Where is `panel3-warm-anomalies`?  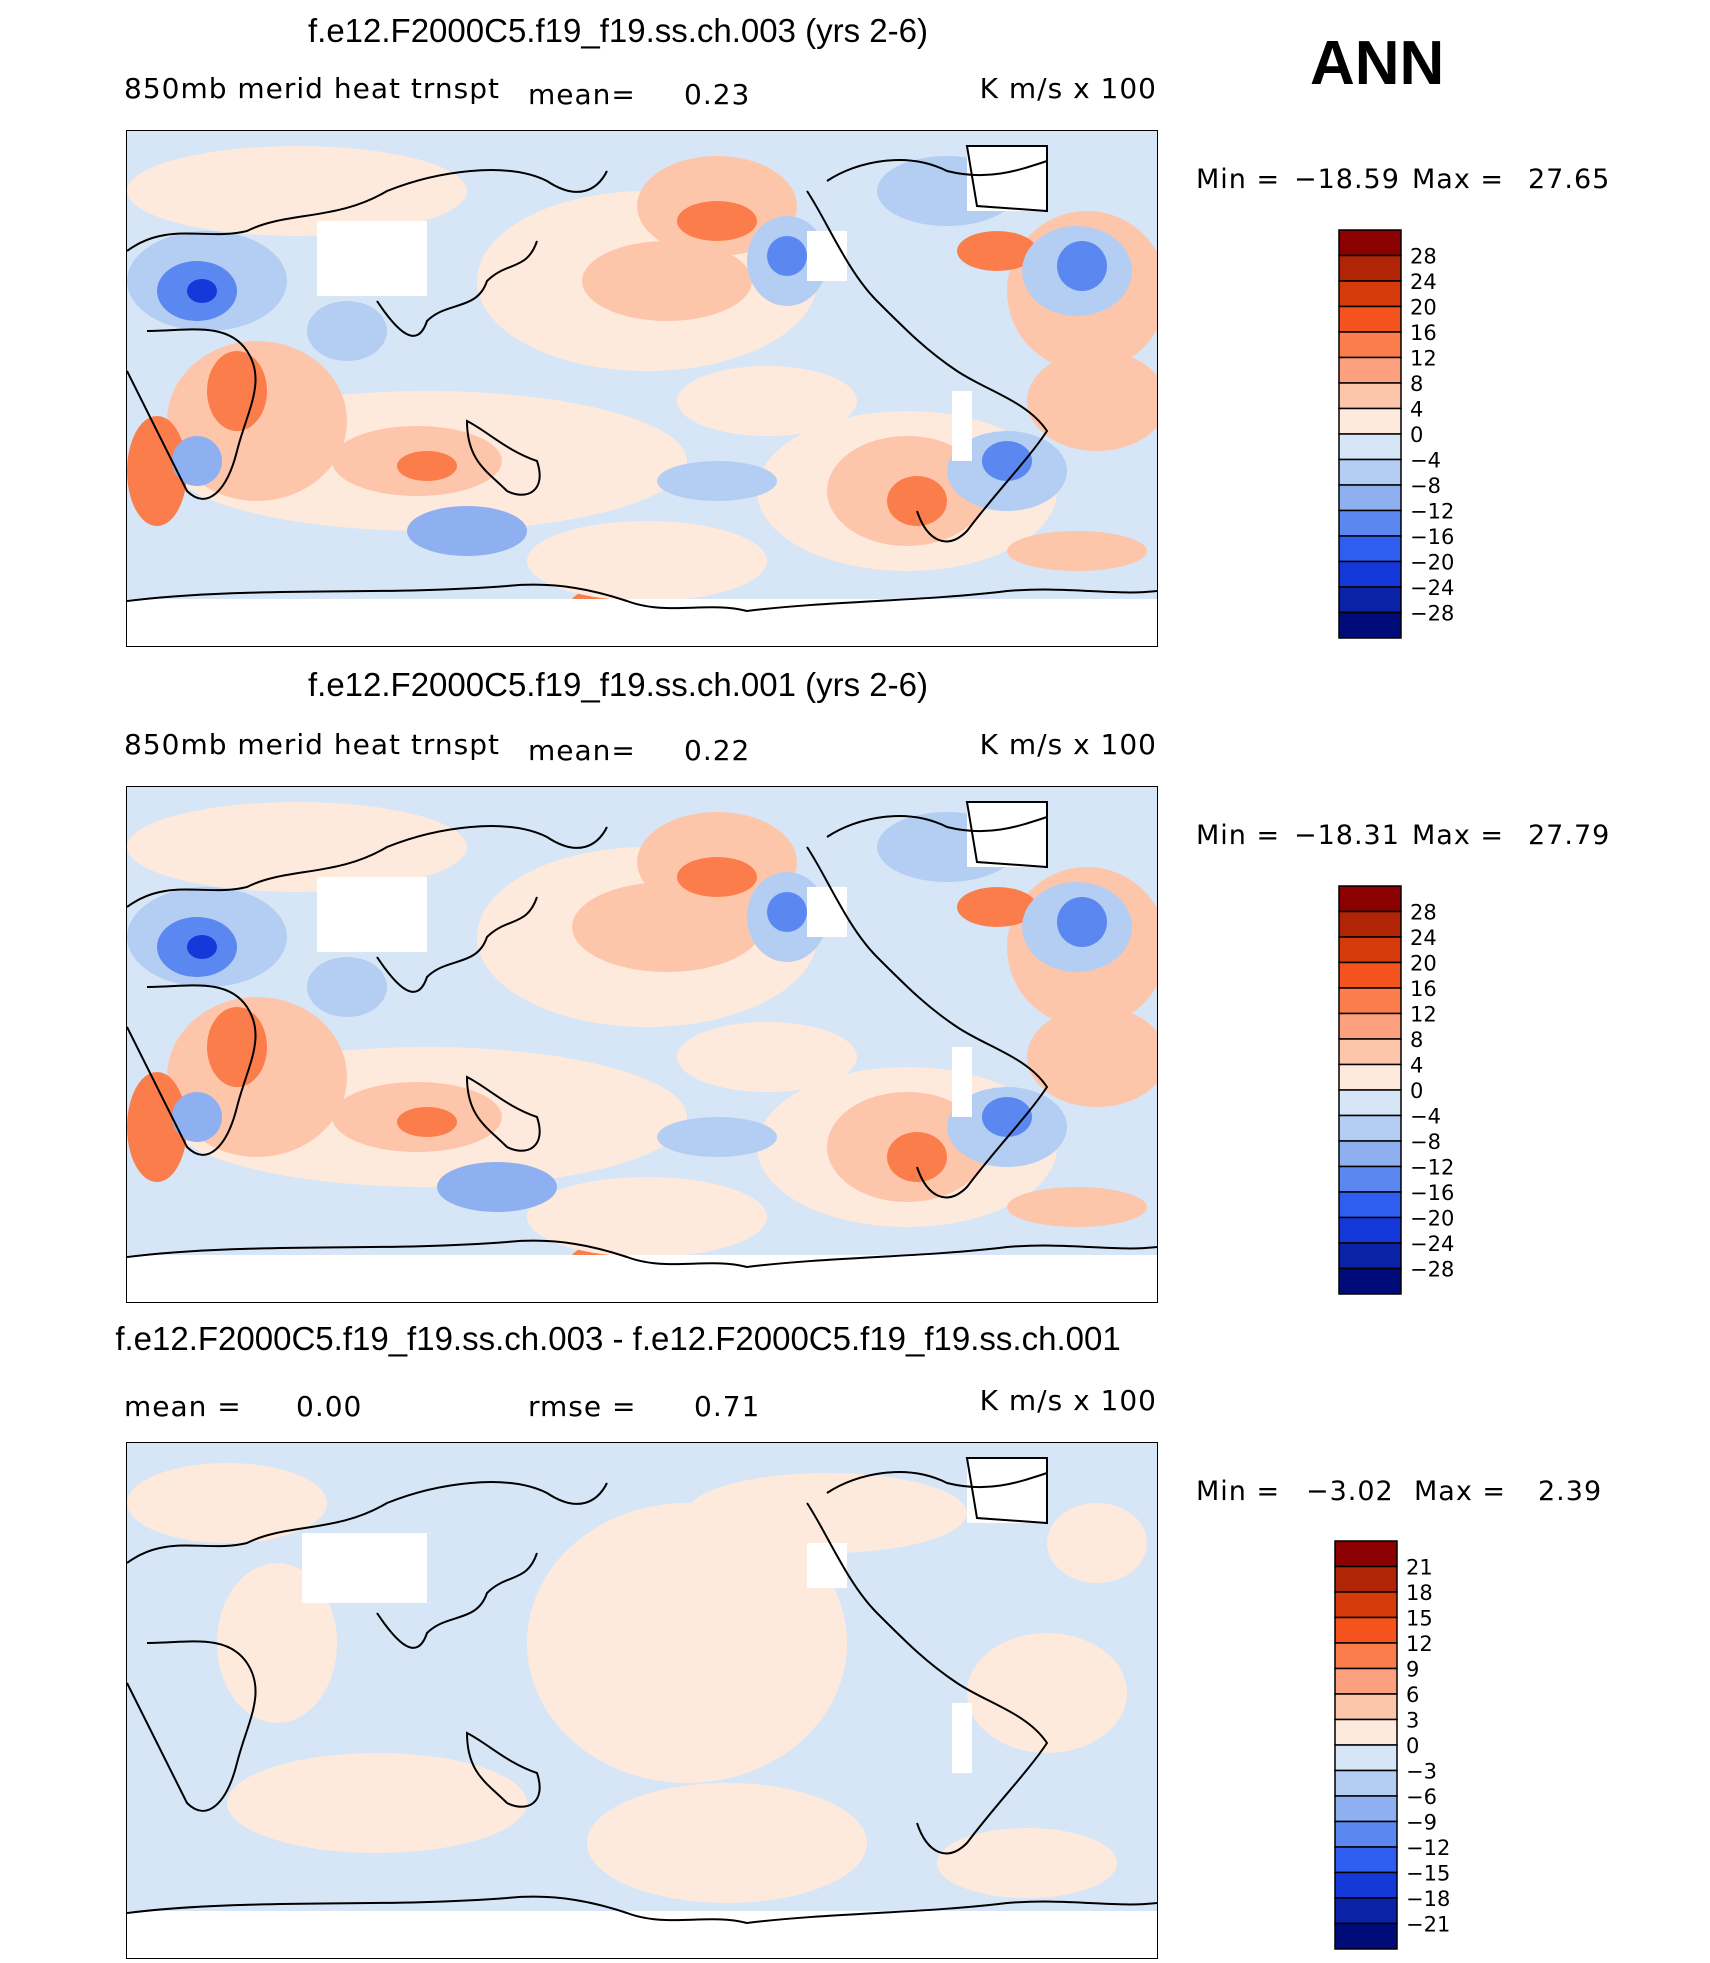 panel3-warm-anomalies is located at coordinates (637, 1683).